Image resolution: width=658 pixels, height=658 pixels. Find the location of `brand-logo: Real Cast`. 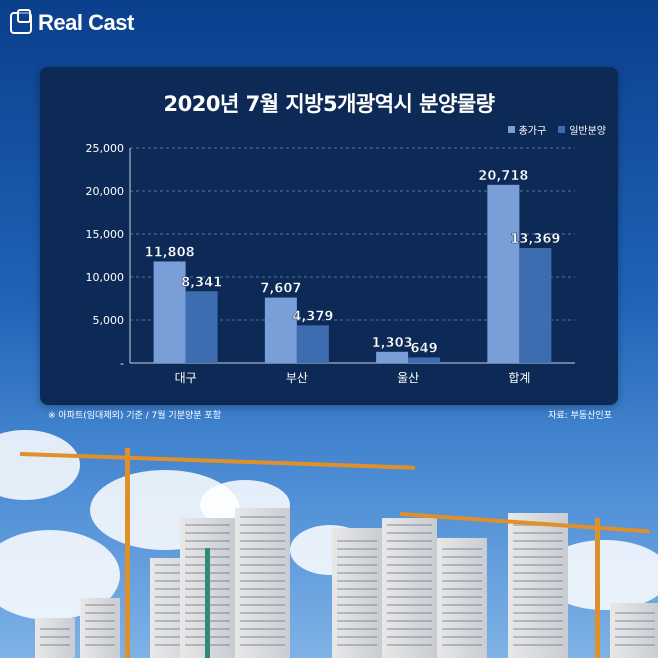

brand-logo: Real Cast is located at coordinates (72, 22).